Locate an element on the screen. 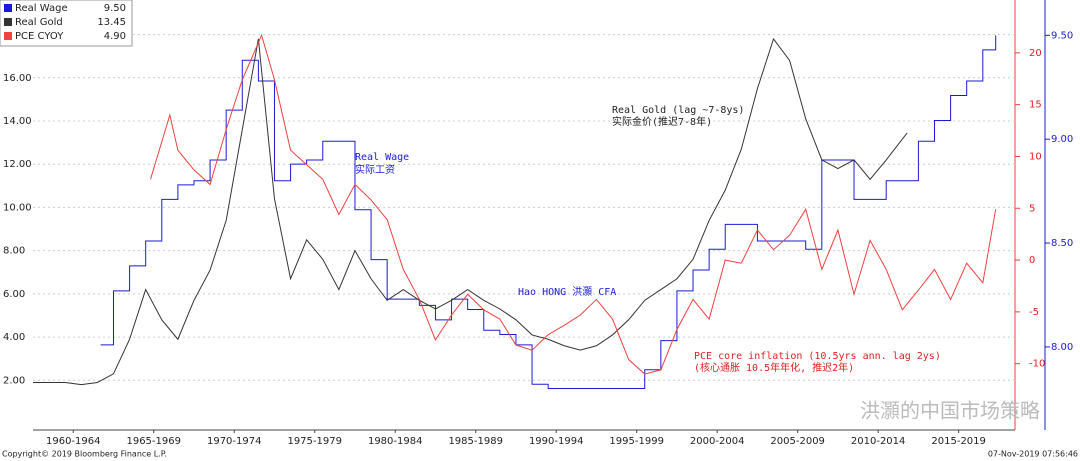 The height and width of the screenshot is (461, 1080). y-tick-label: 6.00 is located at coordinates (14, 294).